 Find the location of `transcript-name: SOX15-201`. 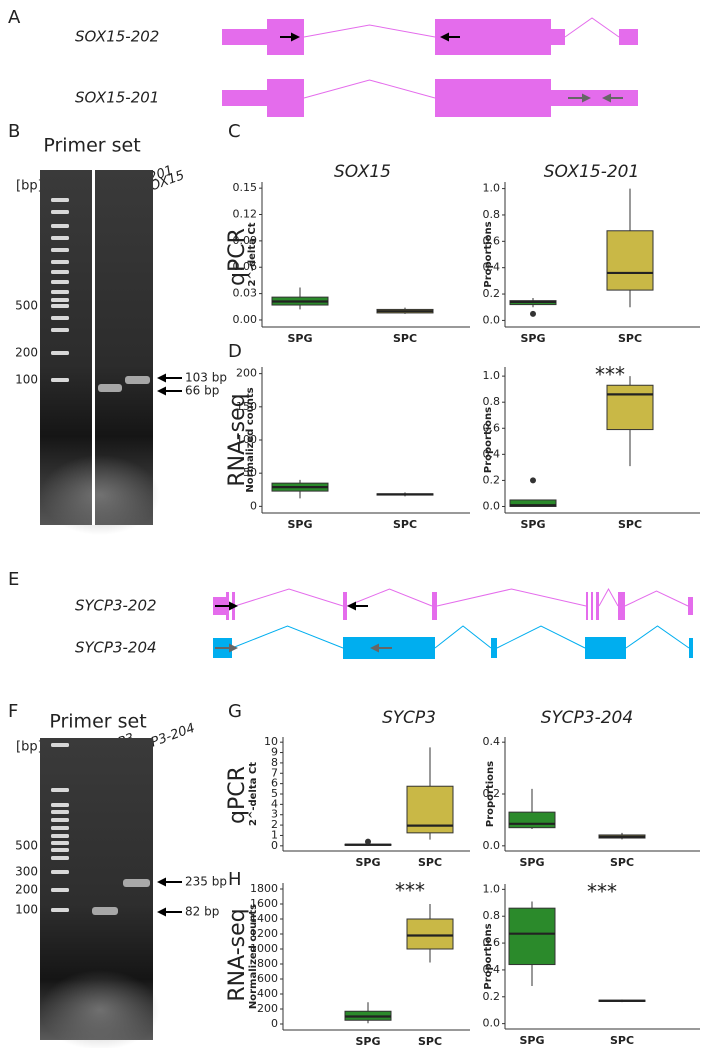

transcript-name: SOX15-201 is located at coordinates (117, 98).